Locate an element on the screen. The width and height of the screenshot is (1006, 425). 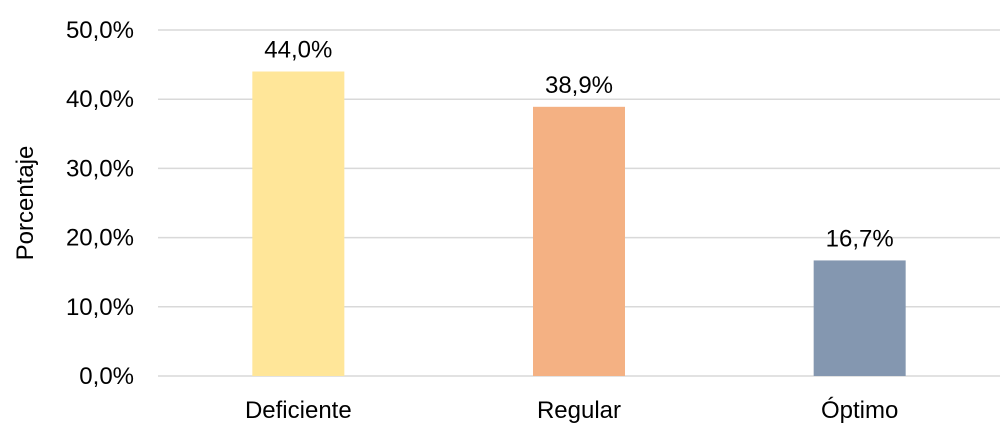
y-tick-label: 20,0% is located at coordinates (100, 238).